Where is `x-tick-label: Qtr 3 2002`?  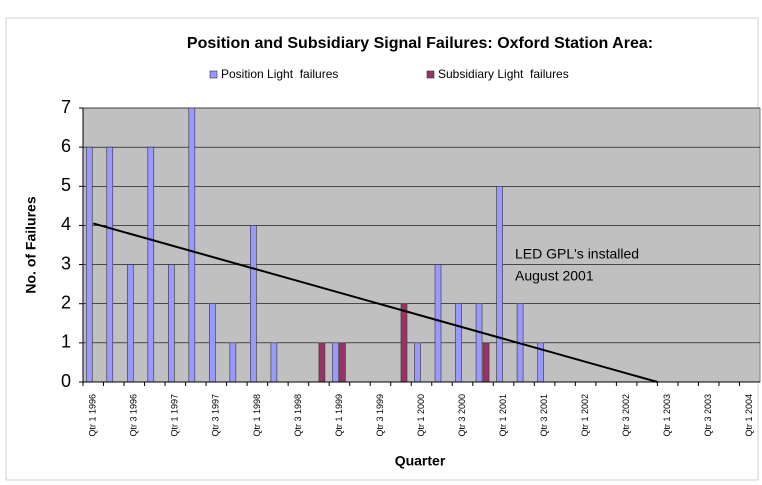 x-tick-label: Qtr 3 2002 is located at coordinates (626, 415).